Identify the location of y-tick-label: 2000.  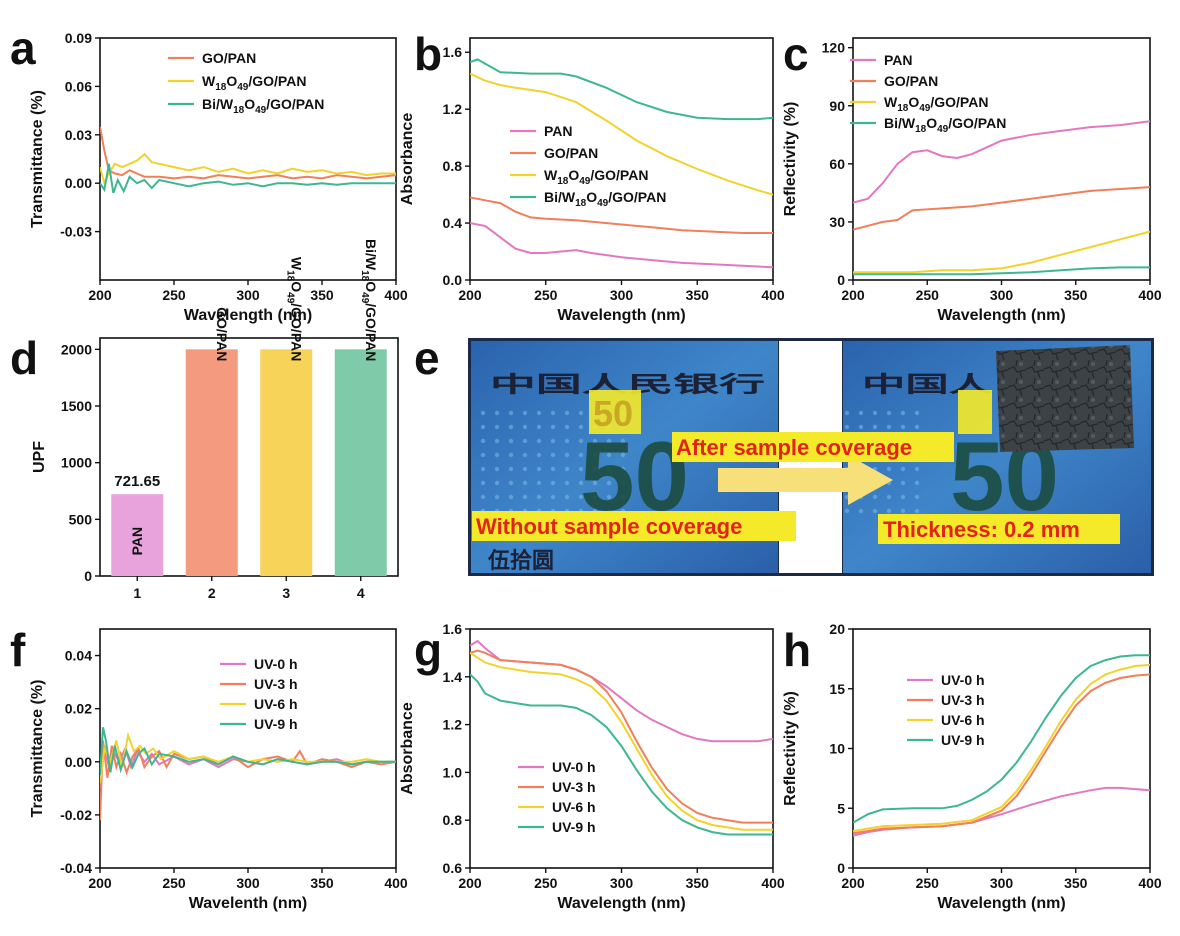
(76, 349).